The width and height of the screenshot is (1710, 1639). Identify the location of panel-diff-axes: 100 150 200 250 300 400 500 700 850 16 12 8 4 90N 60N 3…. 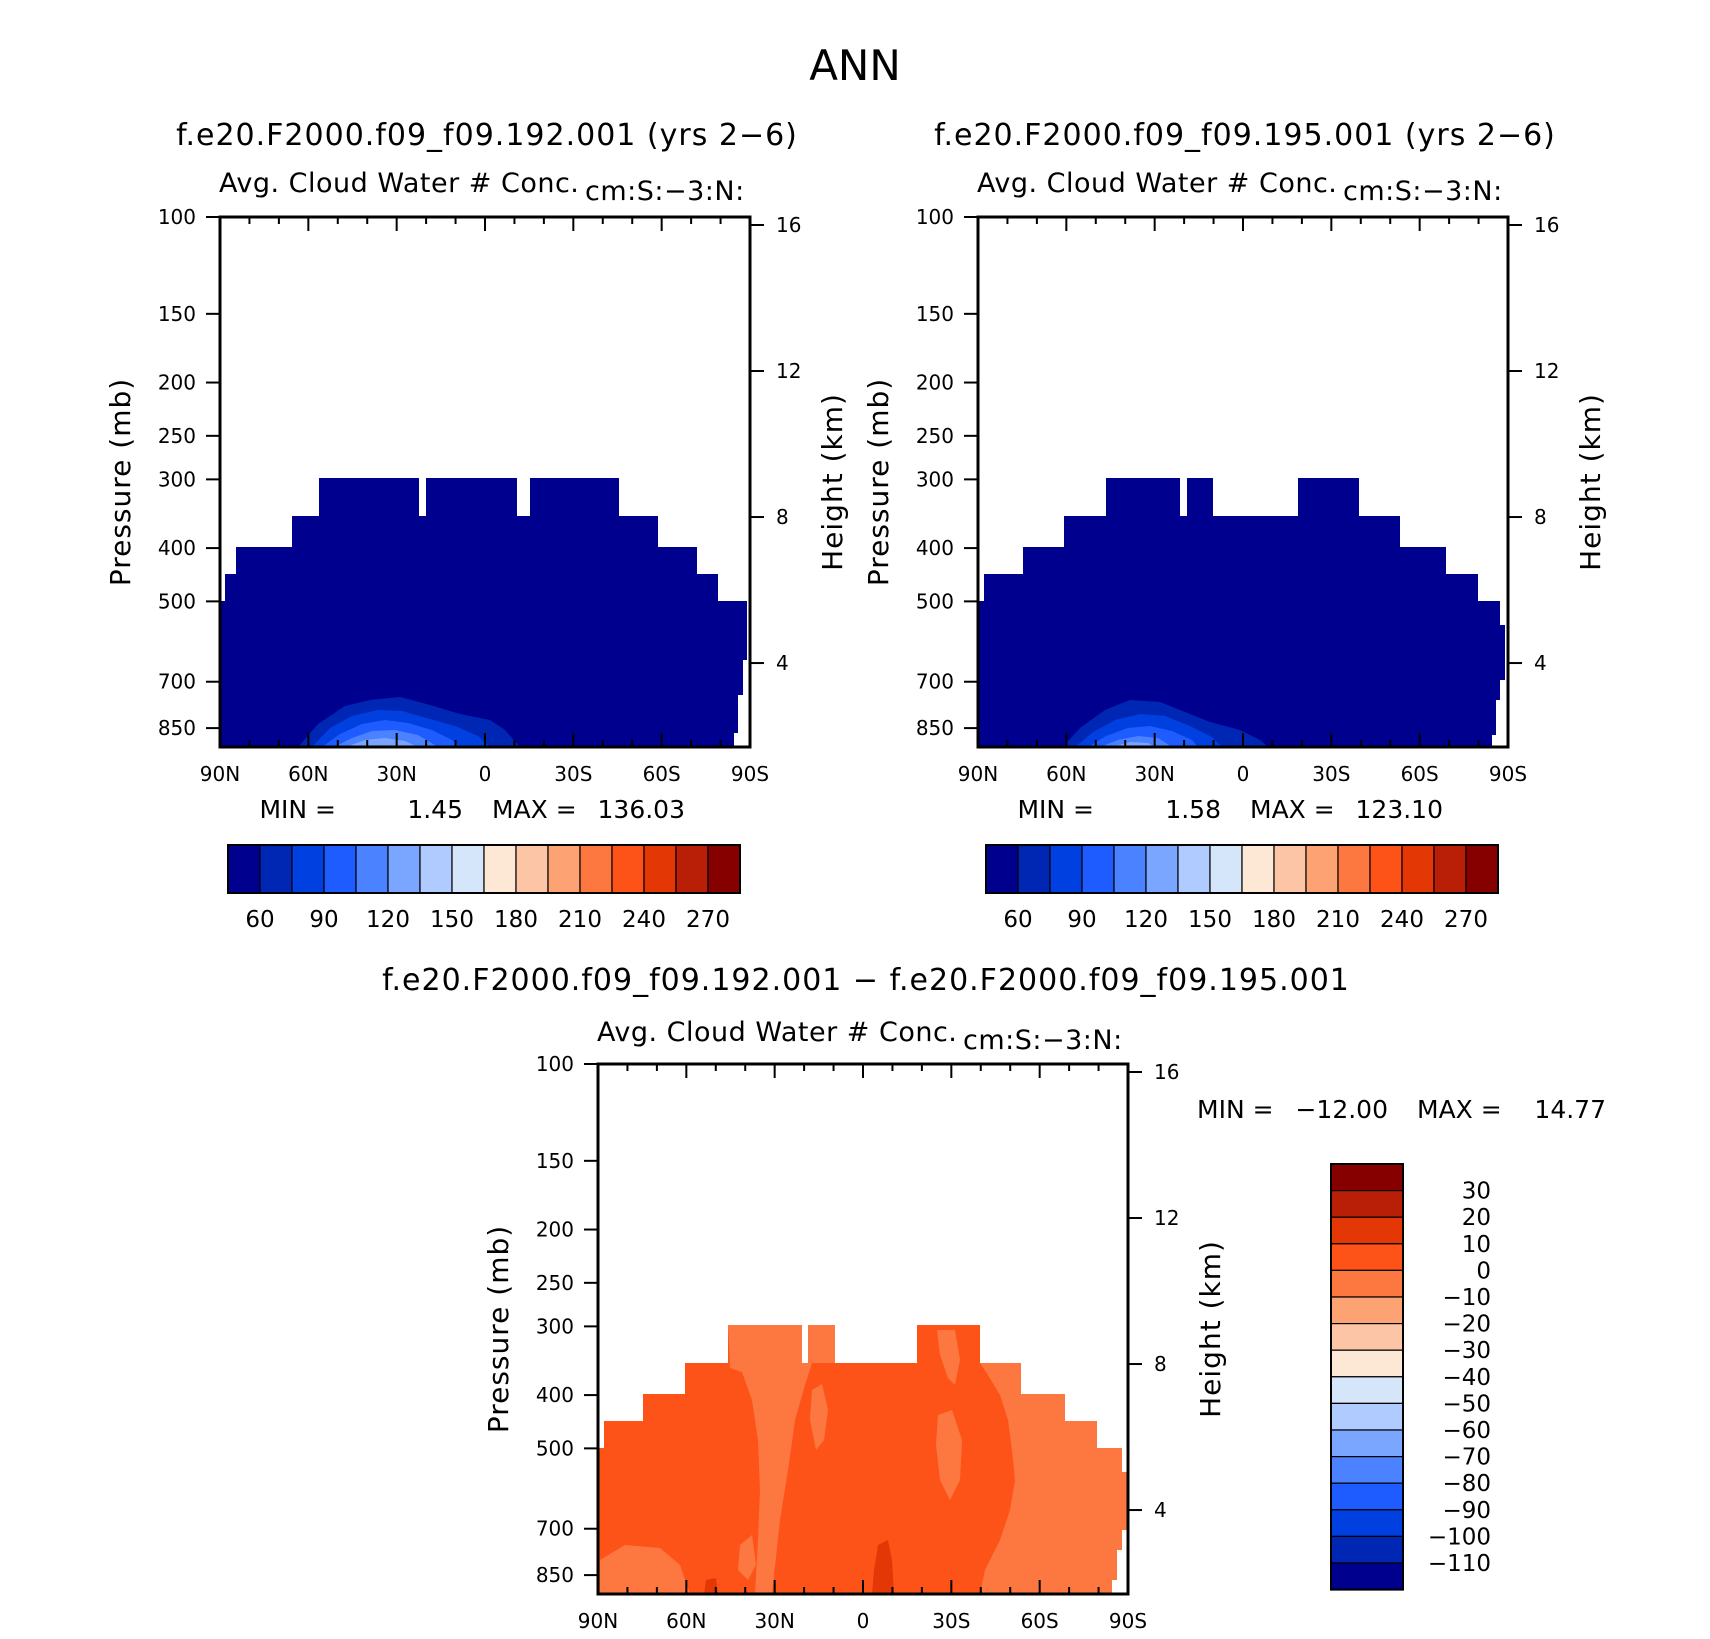
(858, 1342).